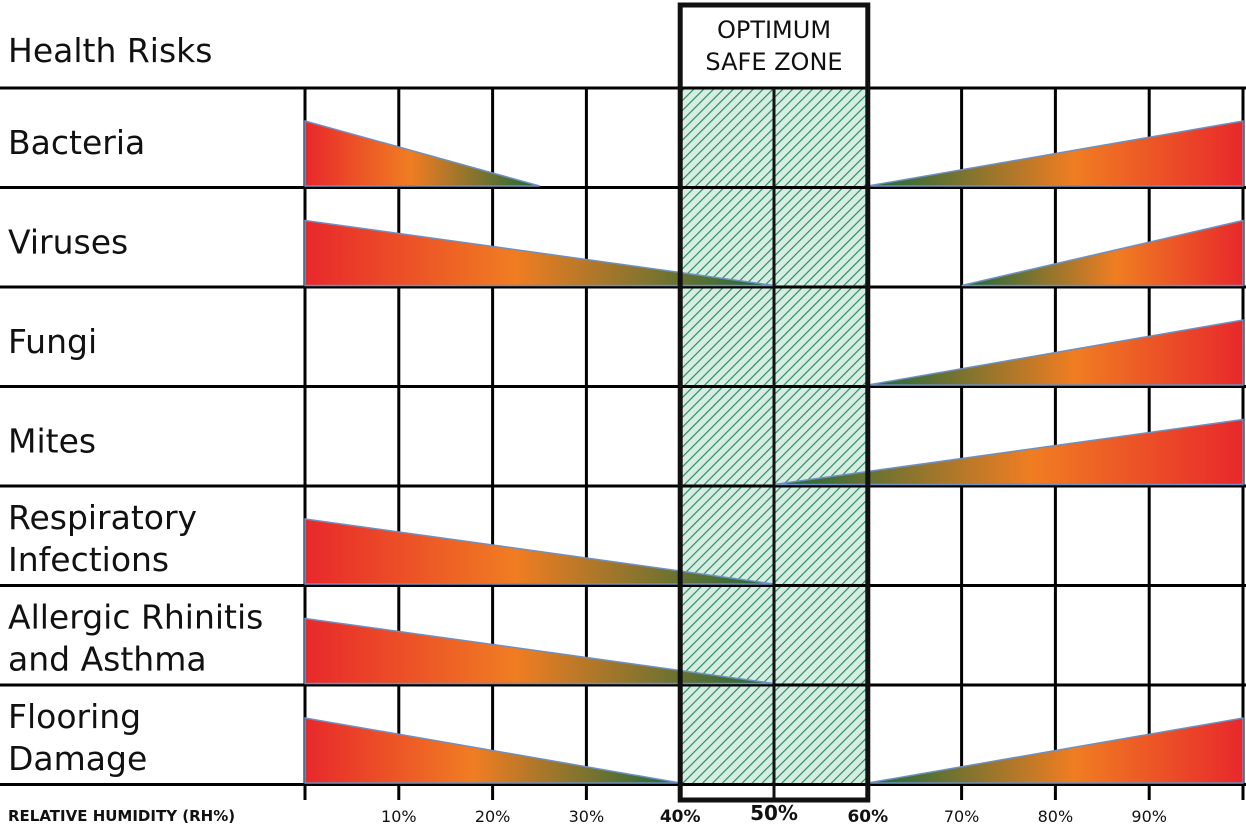  Describe the element at coordinates (399, 816) in the screenshot. I see `x-tick-label: 10%` at that location.